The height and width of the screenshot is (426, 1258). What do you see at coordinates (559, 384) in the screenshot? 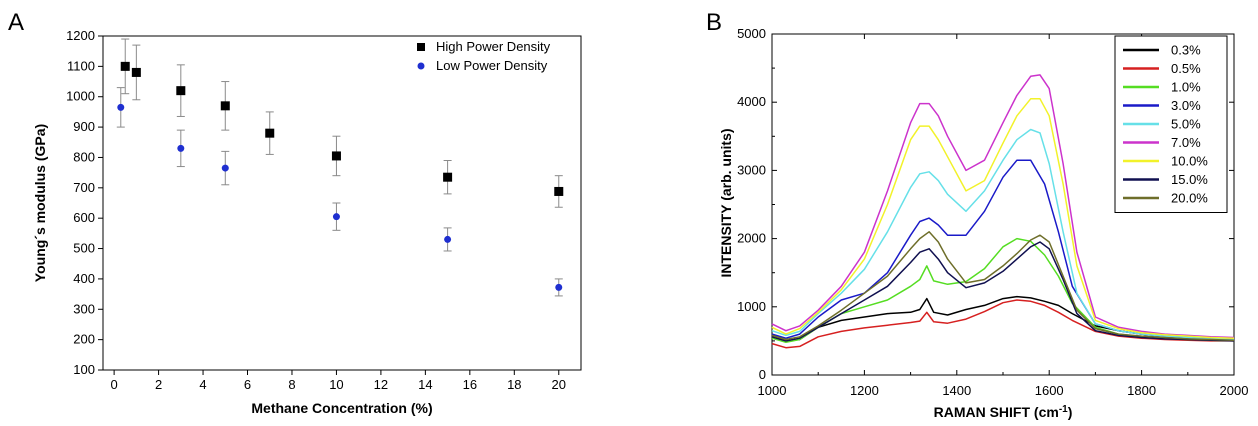
I see `chart-a-xtick-label: 20` at bounding box center [559, 384].